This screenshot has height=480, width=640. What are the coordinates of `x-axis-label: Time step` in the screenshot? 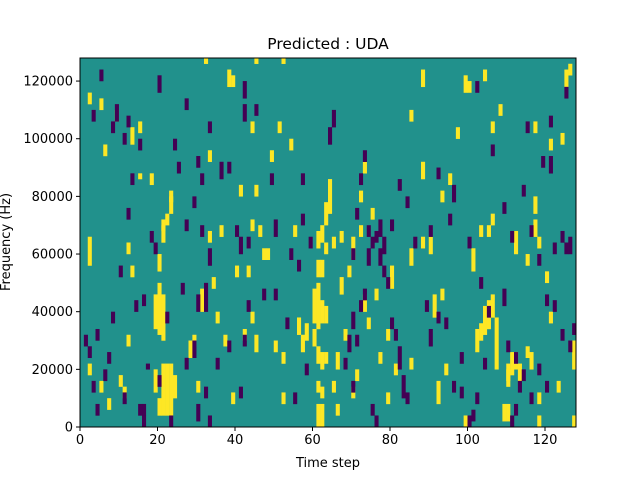 It's located at (327, 463).